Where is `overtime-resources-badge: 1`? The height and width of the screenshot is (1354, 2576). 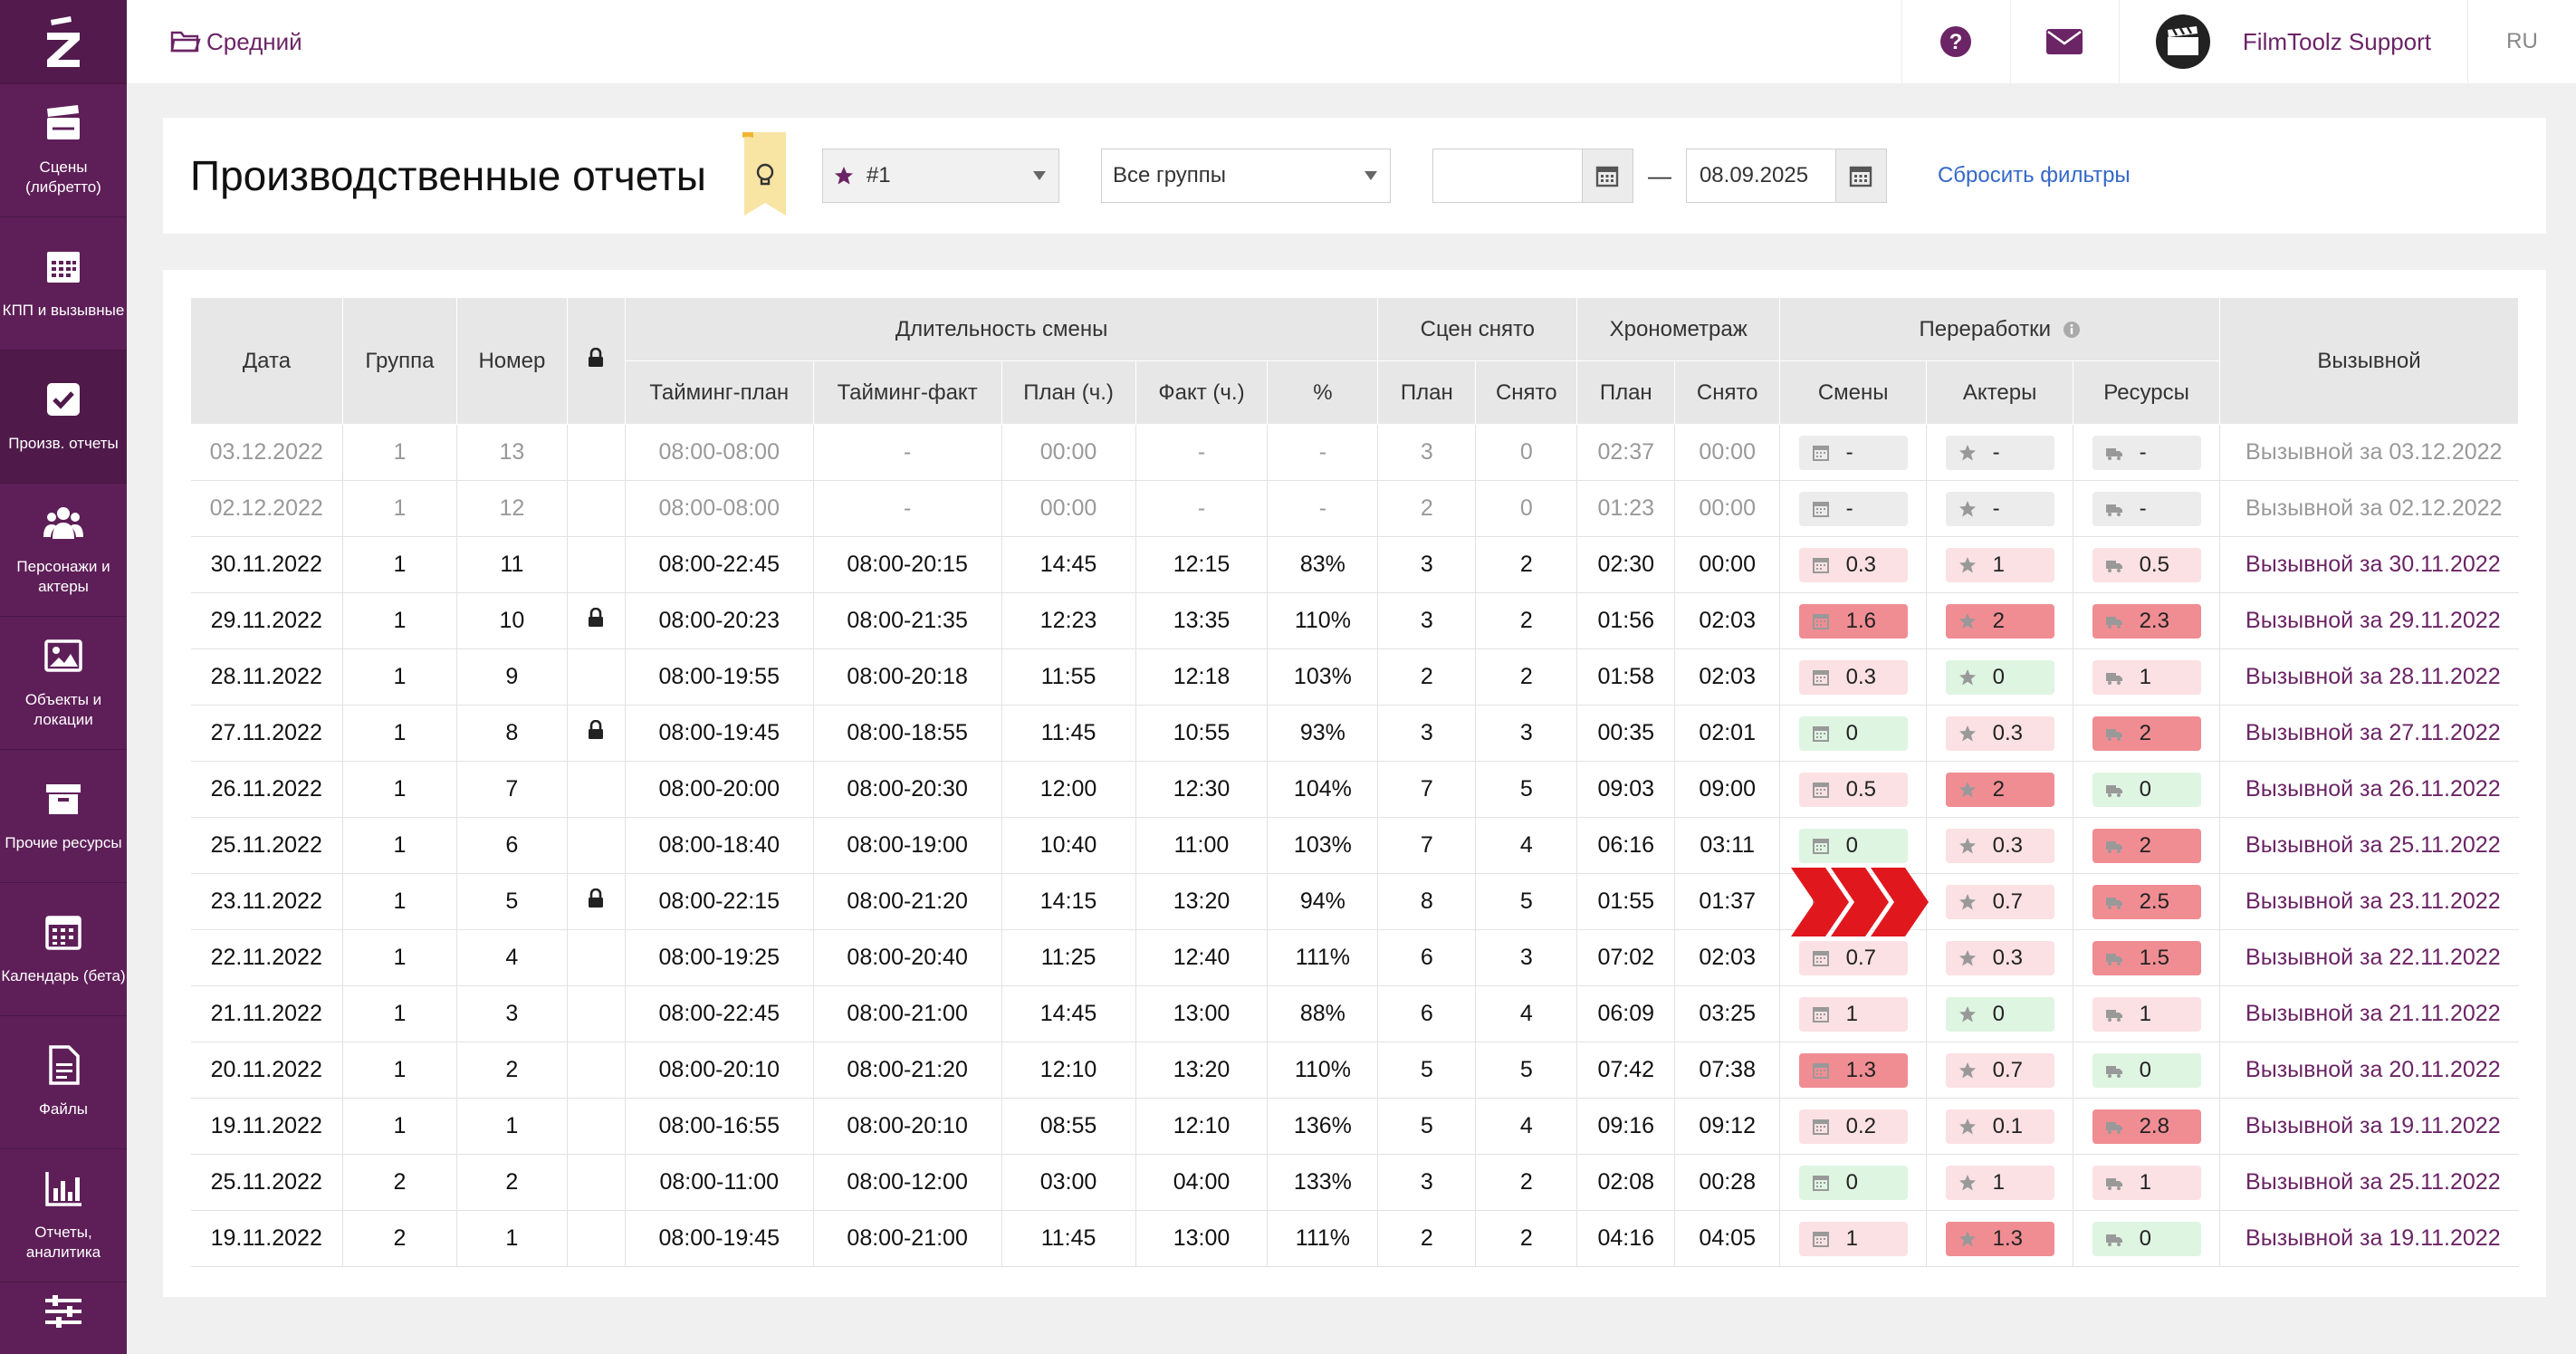
overtime-resources-badge: 1 is located at coordinates (2146, 677).